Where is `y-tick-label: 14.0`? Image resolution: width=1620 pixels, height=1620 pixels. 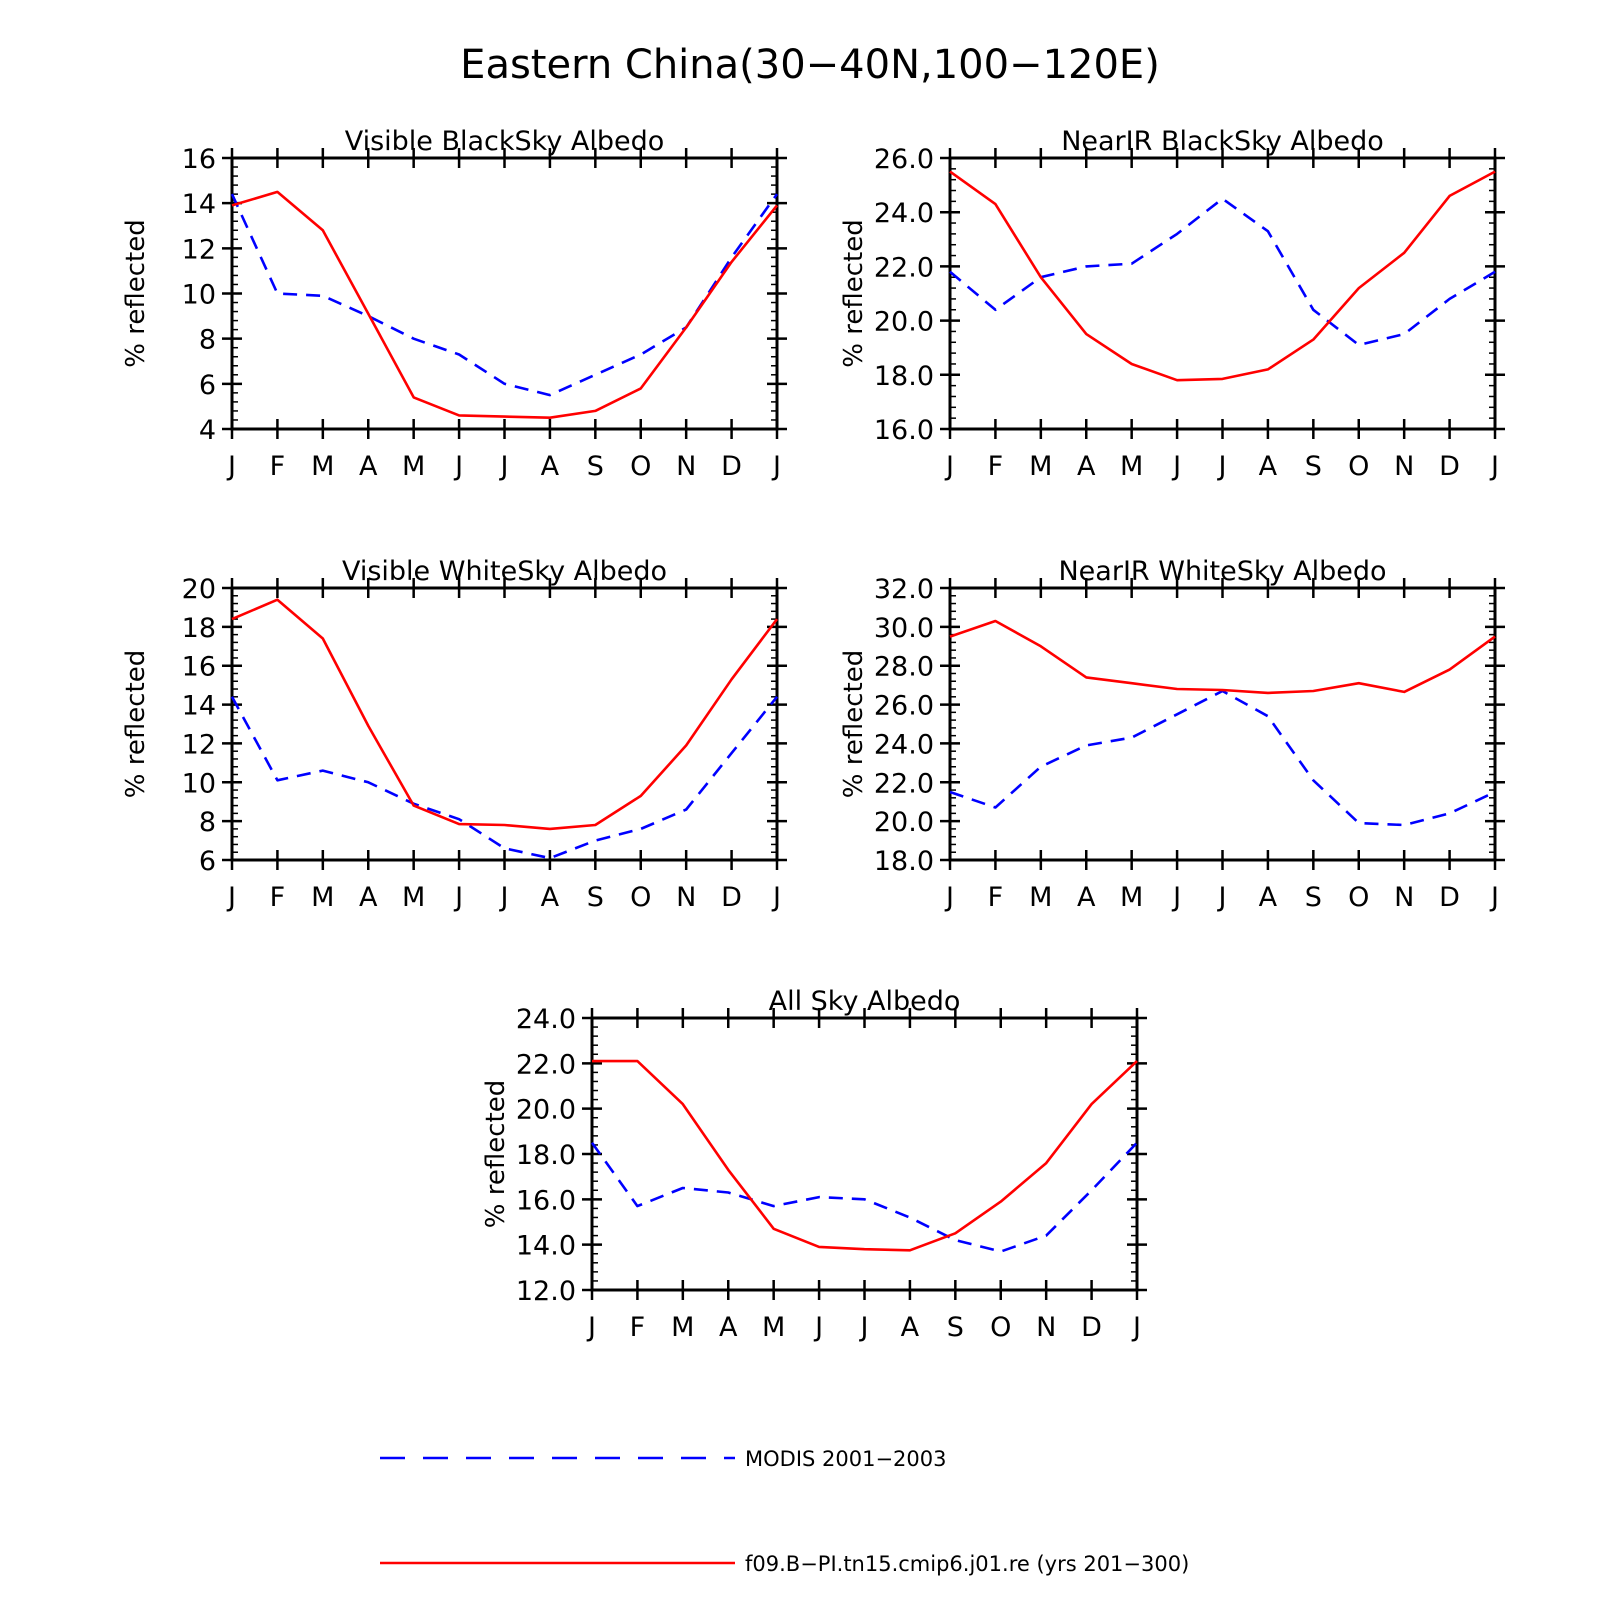 y-tick-label: 14.0 is located at coordinates (546, 1246).